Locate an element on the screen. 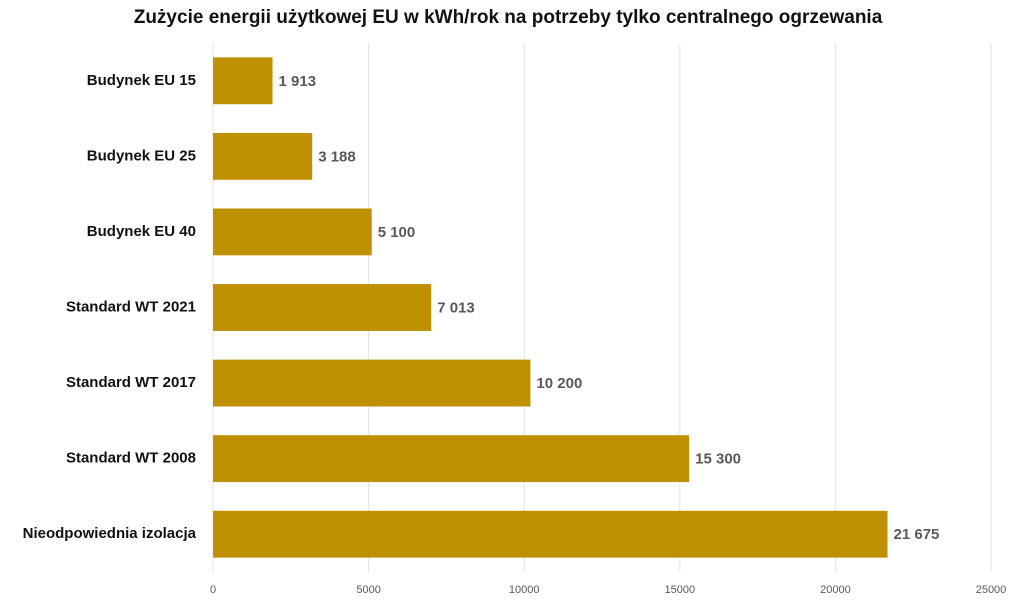 This screenshot has width=1023, height=602. value-label: 7 013 is located at coordinates (456, 307).